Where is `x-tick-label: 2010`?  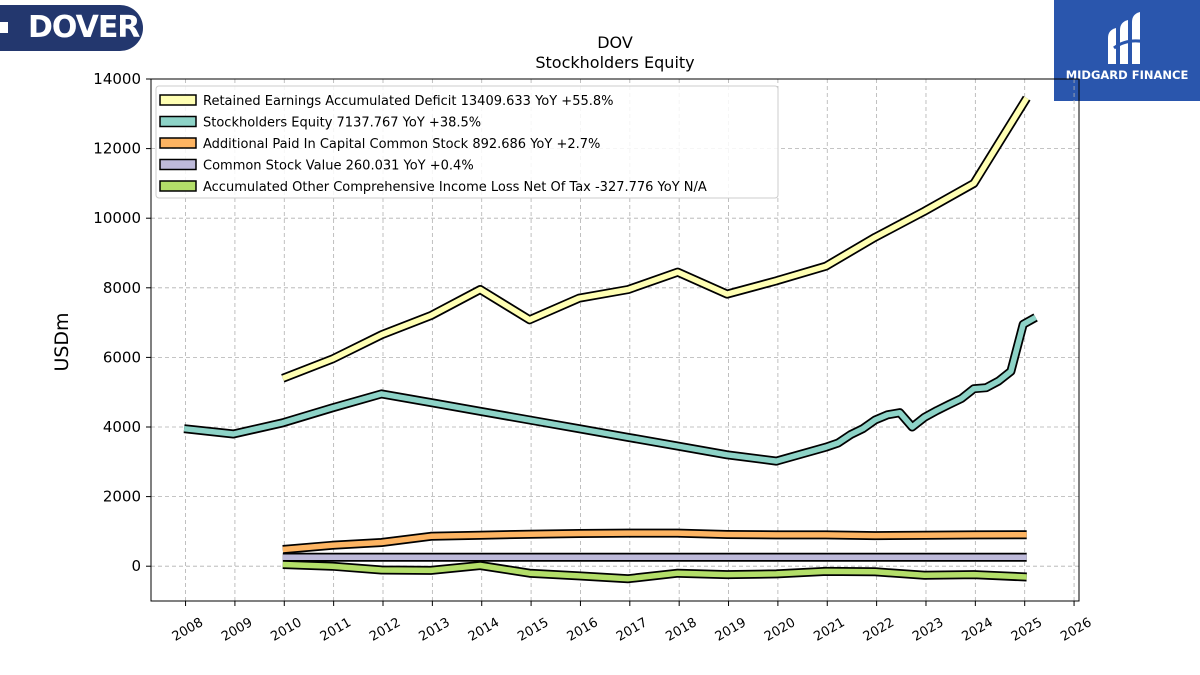 x-tick-label: 2010 is located at coordinates (286, 630).